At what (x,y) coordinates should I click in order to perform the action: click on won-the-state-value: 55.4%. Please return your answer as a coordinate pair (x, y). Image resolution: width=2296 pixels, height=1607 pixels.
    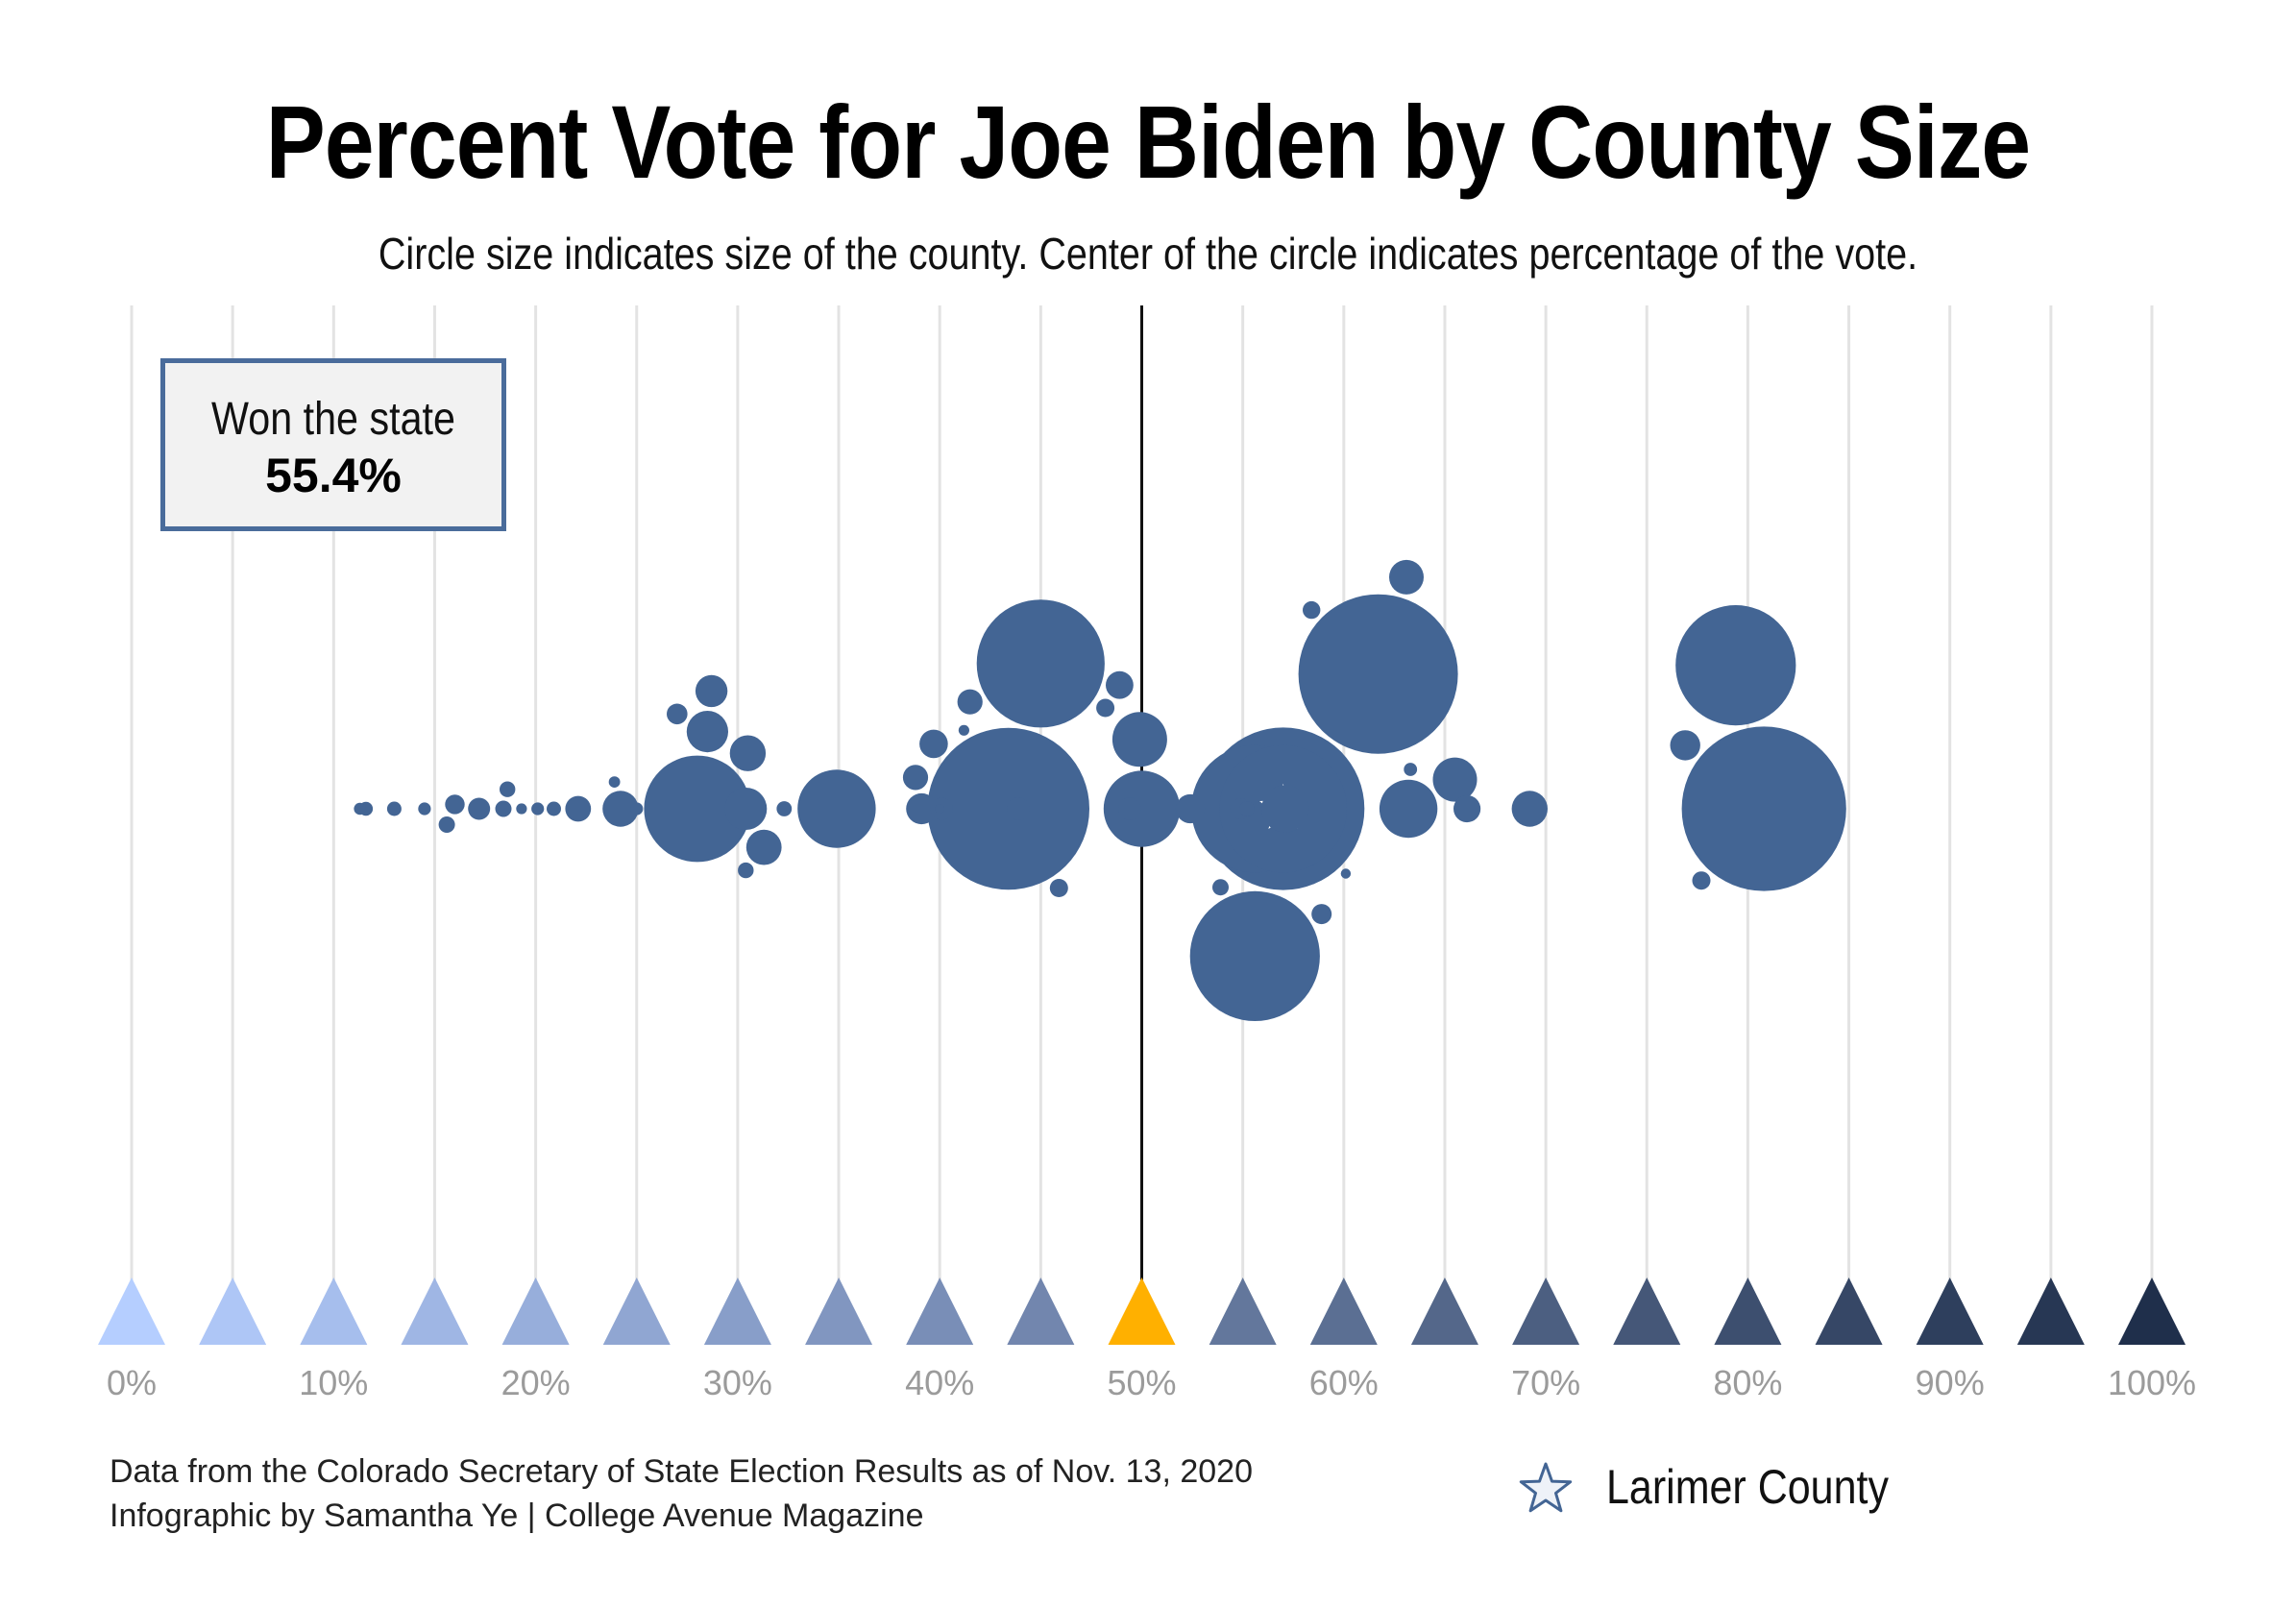
    Looking at the image, I should click on (333, 475).